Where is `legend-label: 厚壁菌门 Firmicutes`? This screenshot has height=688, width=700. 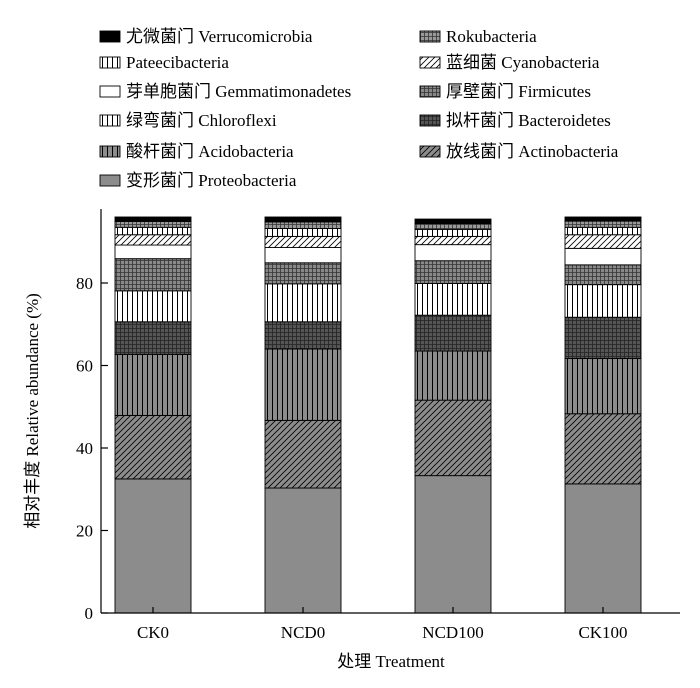 legend-label: 厚壁菌门 Firmicutes is located at coordinates (518, 91).